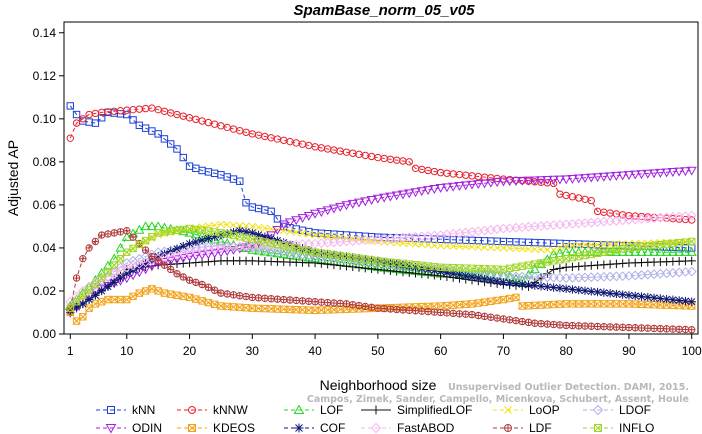 The width and height of the screenshot is (702, 434). What do you see at coordinates (526, 410) in the screenshot?
I see `legend-item-loop: LoOP` at bounding box center [526, 410].